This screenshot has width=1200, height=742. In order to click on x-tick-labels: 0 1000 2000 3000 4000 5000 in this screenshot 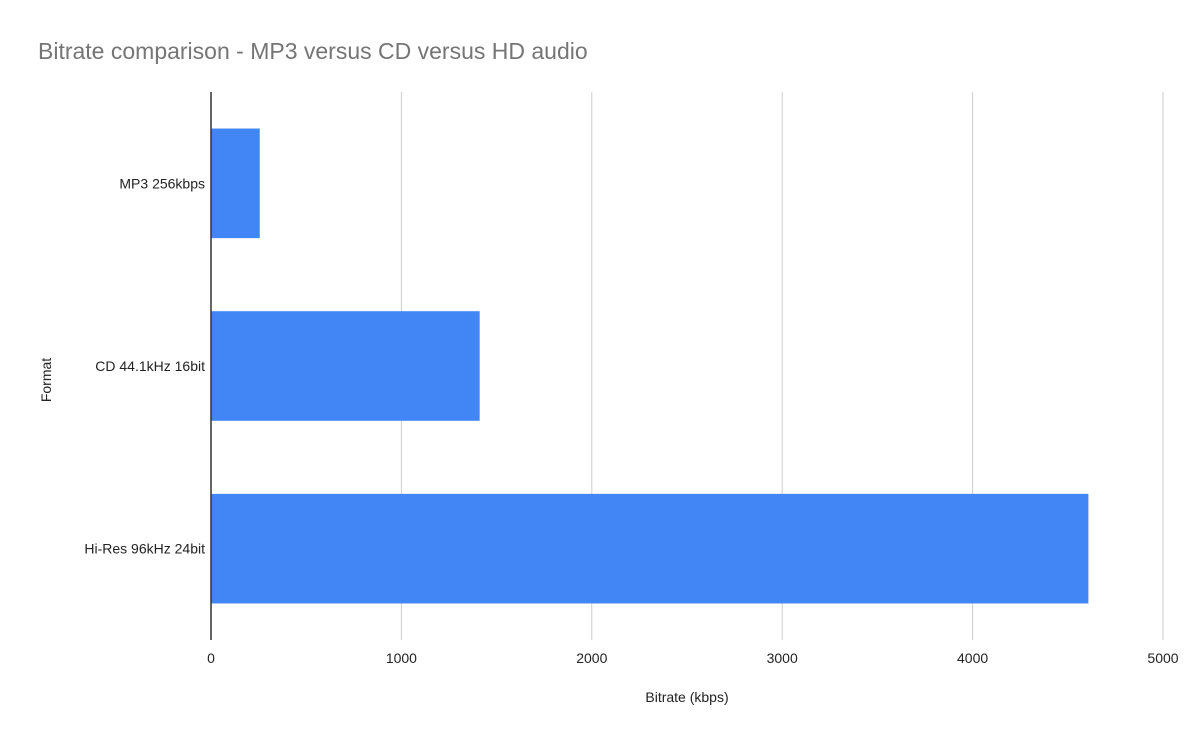, I will do `click(693, 658)`.